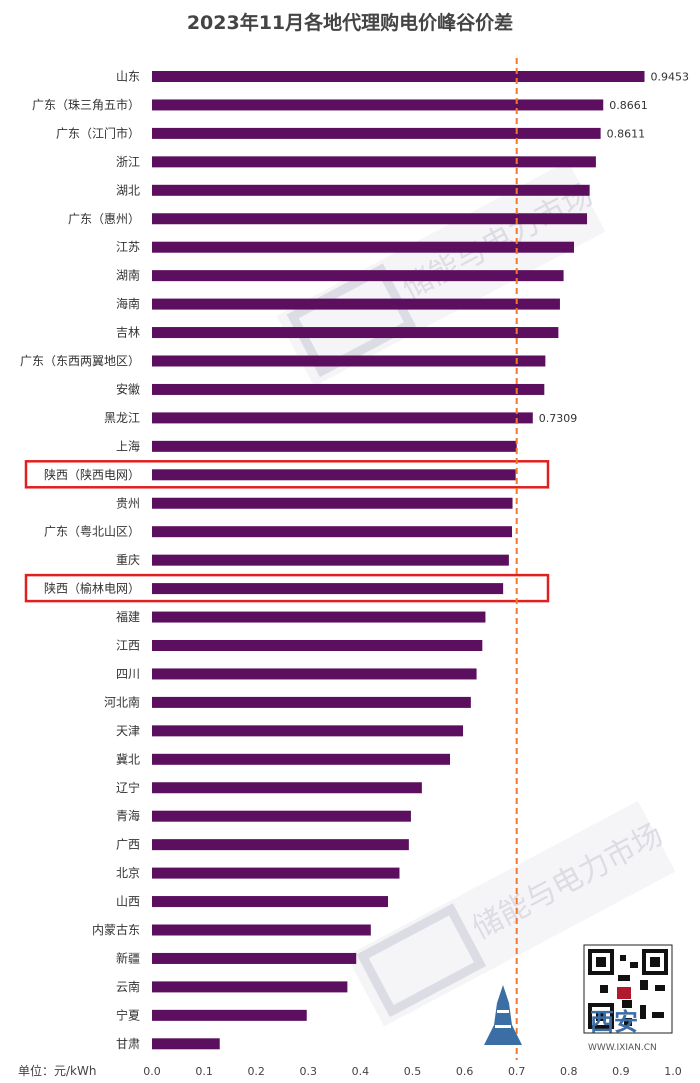 Image resolution: width=700 pixels, height=1083 pixels. What do you see at coordinates (128, 445) in the screenshot?
I see `category-label: 上海` at bounding box center [128, 445].